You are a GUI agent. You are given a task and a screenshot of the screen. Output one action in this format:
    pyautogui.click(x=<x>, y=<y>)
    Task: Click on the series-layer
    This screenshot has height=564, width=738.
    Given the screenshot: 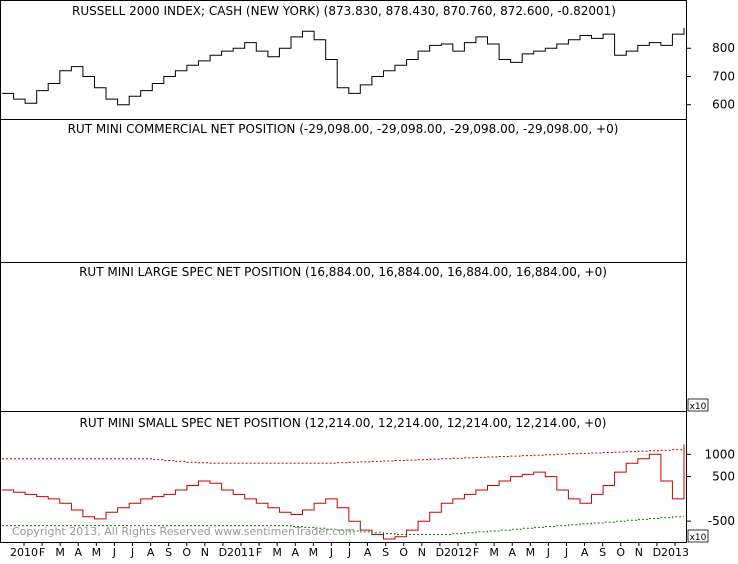 What is the action you would take?
    pyautogui.click(x=343, y=66)
    